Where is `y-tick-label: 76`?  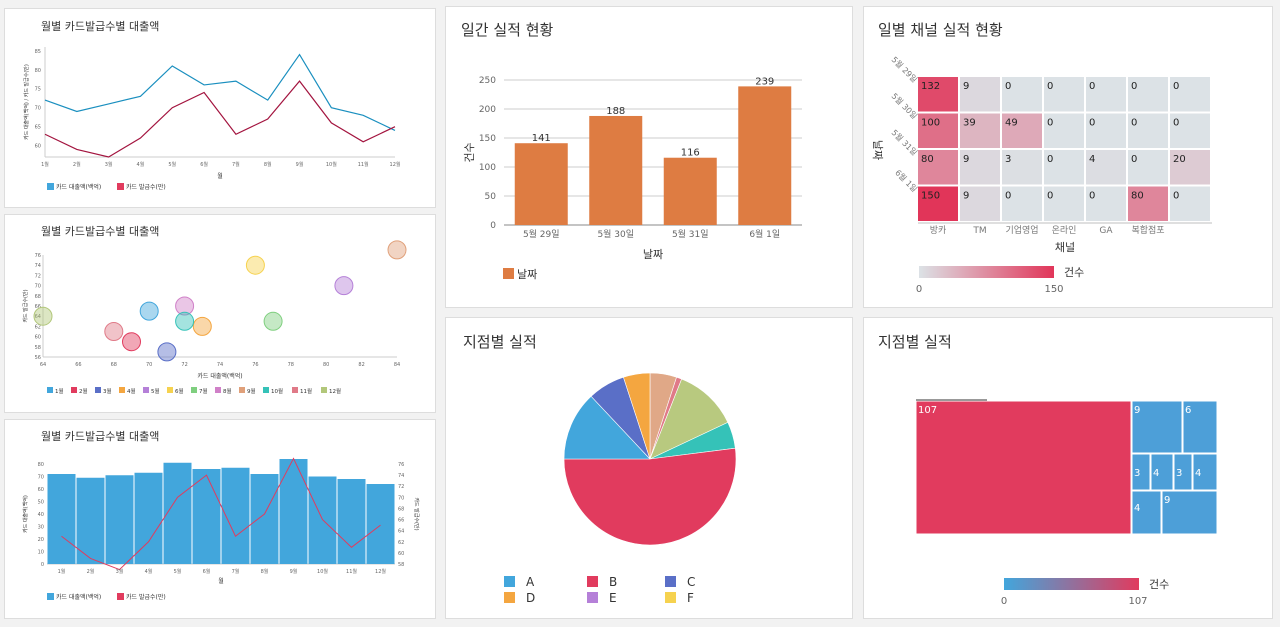 y-tick-label: 76 is located at coordinates (38, 256).